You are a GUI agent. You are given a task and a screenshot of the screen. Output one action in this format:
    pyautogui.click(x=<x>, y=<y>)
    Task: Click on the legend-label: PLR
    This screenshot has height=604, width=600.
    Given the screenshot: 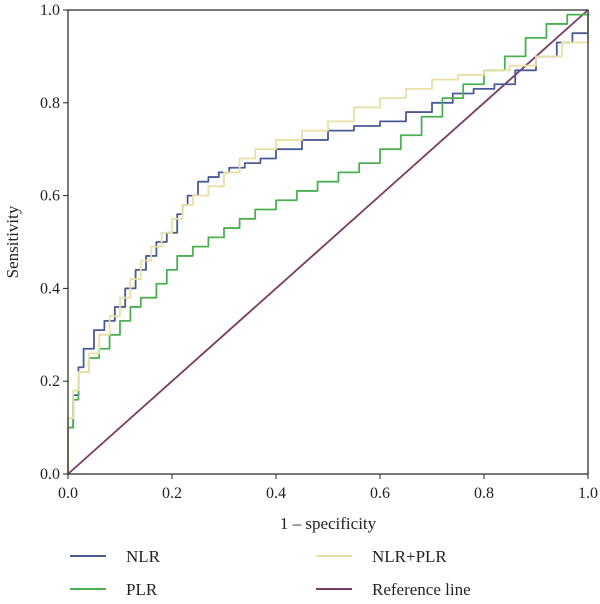 What is the action you would take?
    pyautogui.click(x=142, y=589)
    